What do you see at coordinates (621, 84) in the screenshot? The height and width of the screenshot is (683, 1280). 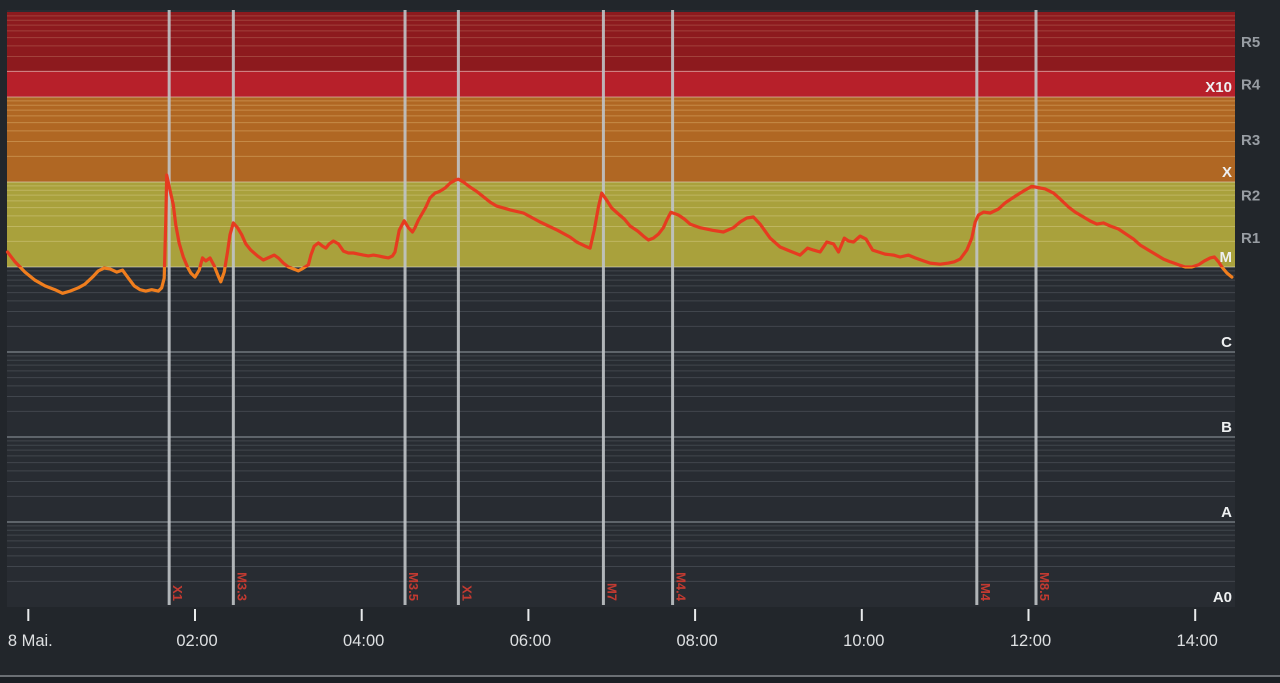 I see `r-scale-band-R4` at bounding box center [621, 84].